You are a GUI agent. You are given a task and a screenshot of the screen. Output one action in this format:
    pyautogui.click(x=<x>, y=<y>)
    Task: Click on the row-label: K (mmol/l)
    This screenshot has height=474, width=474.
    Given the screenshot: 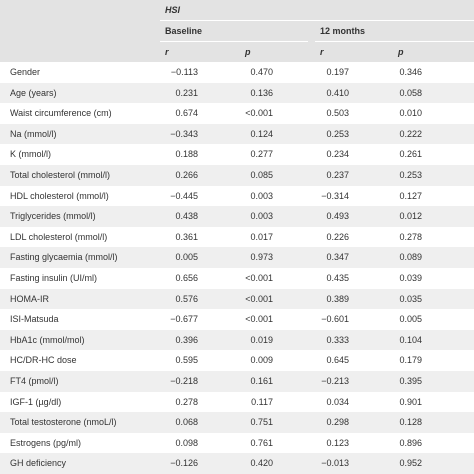 What is the action you would take?
    pyautogui.click(x=30, y=154)
    